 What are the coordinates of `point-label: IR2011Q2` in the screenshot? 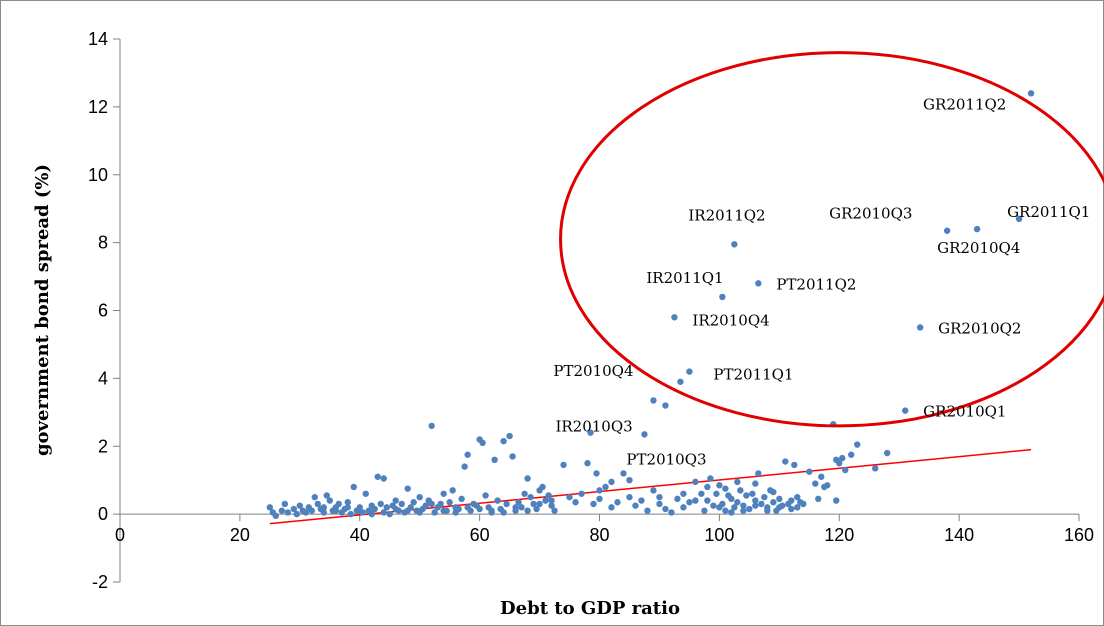 It's located at (726, 215).